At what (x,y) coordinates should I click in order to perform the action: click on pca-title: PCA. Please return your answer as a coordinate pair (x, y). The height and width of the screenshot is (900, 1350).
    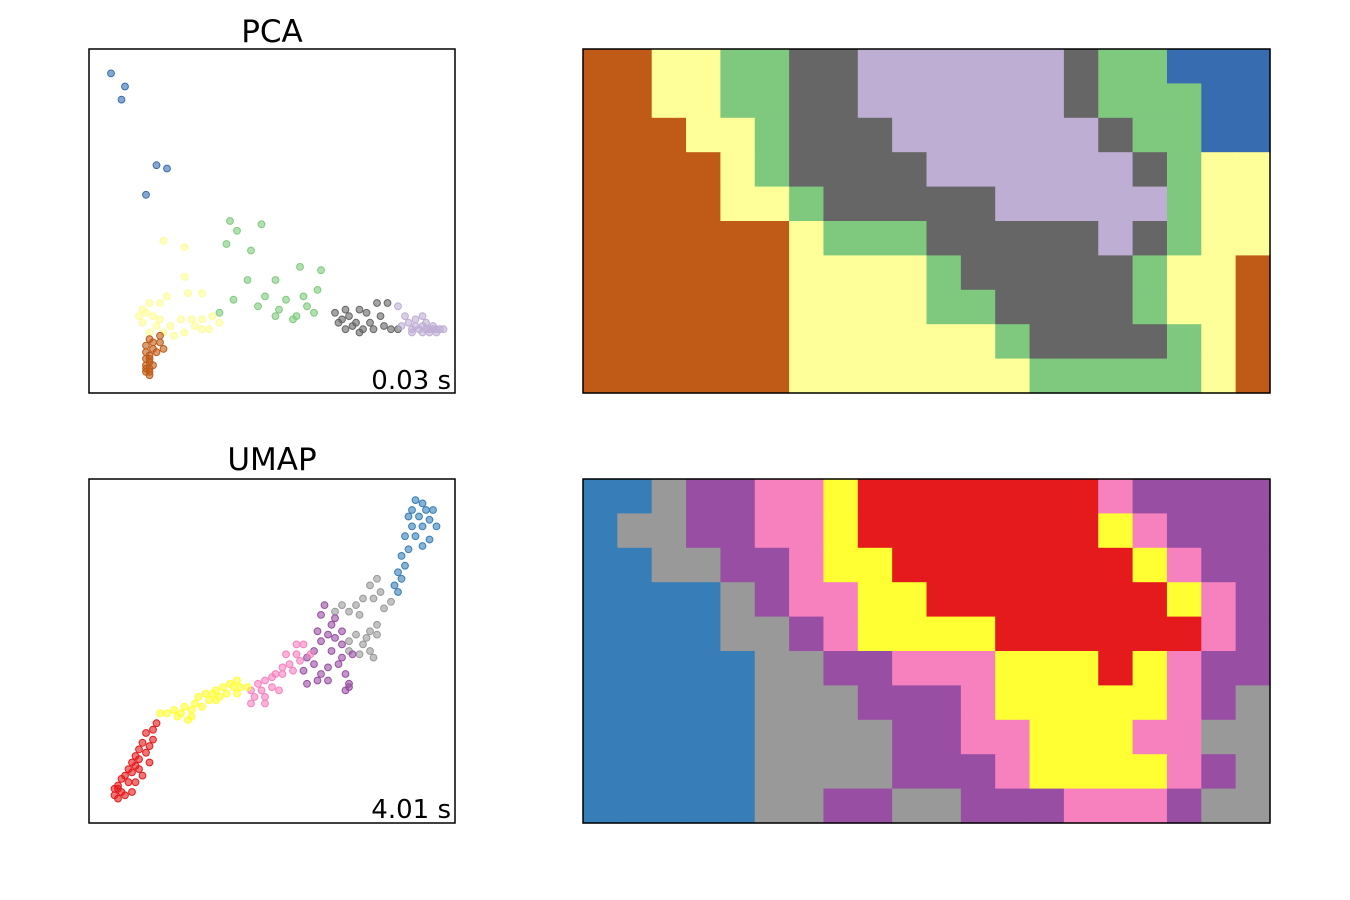
    Looking at the image, I should click on (272, 32).